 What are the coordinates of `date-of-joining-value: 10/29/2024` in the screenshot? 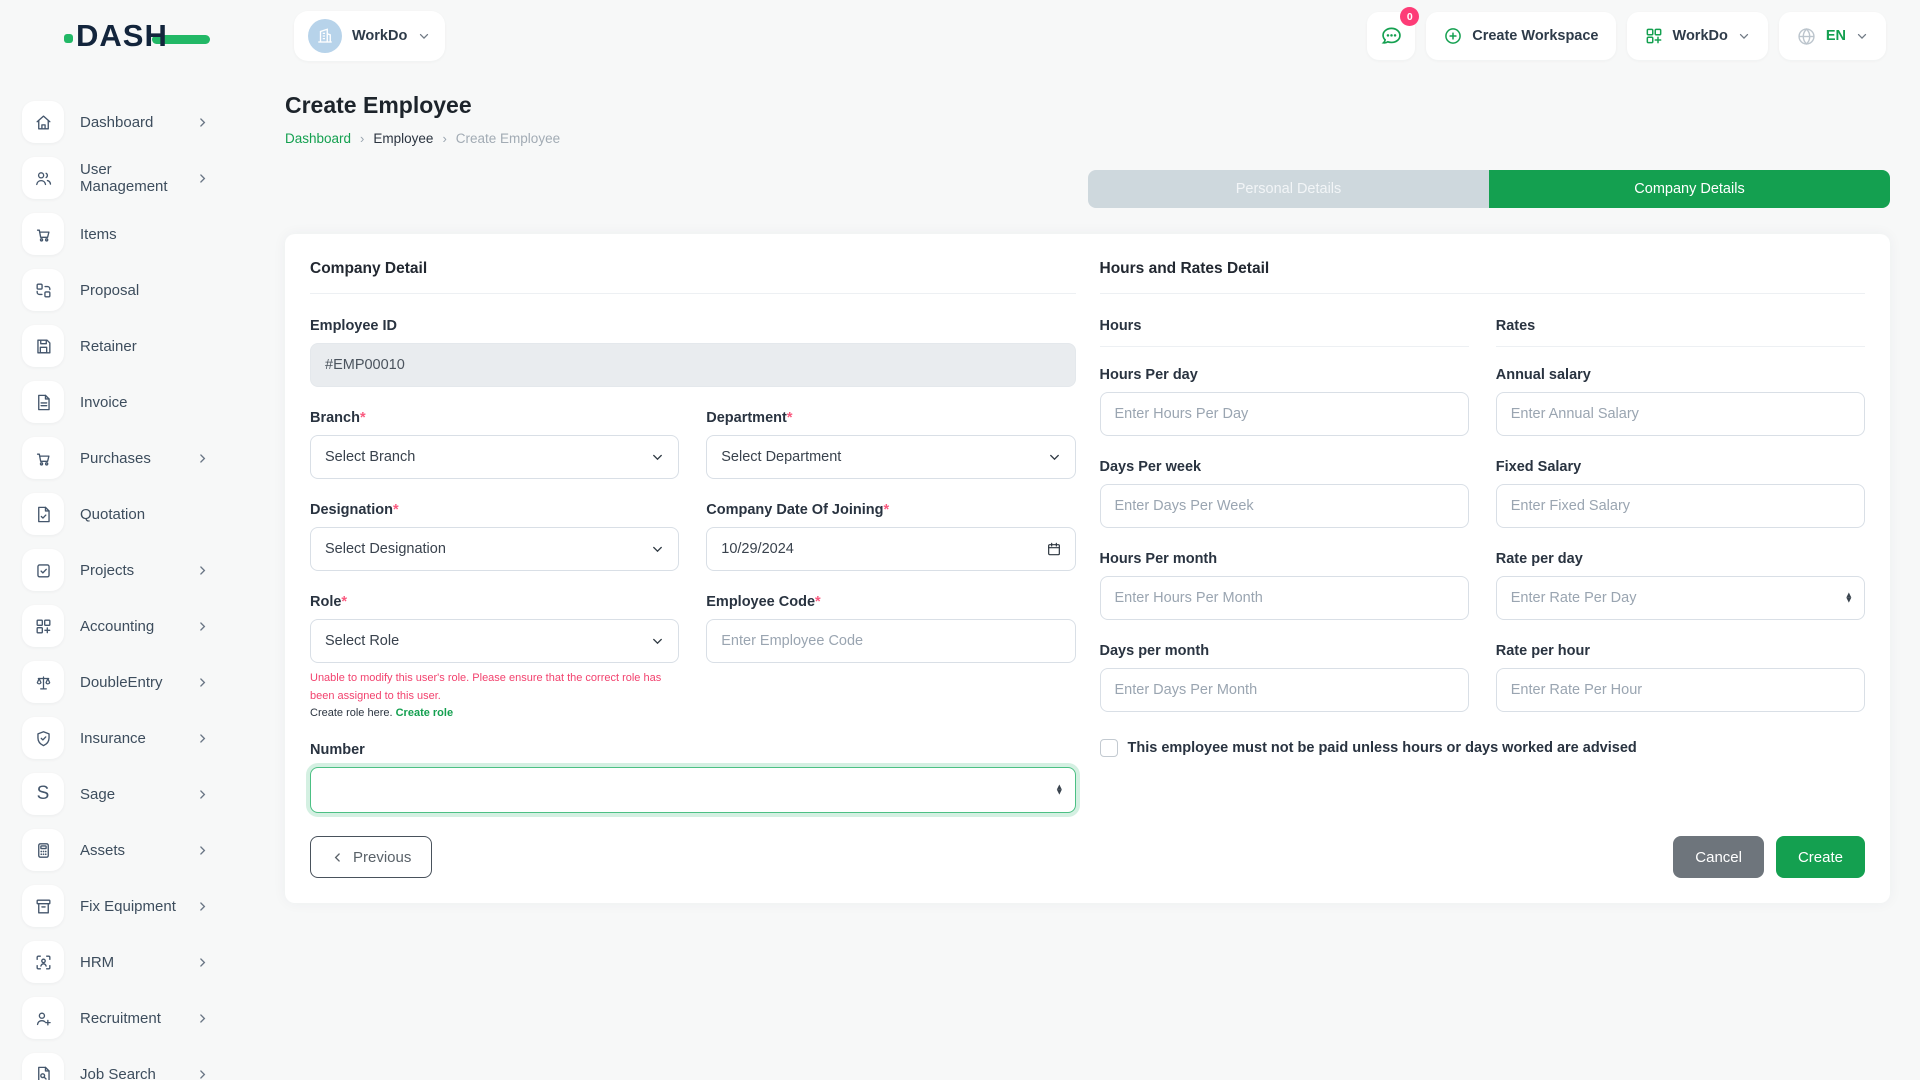 It's located at (757, 549).